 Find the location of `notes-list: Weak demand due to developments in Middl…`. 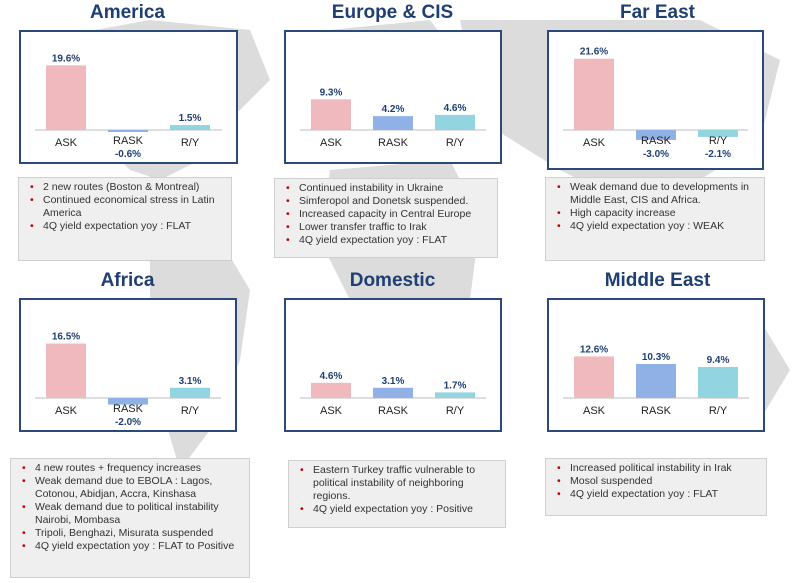

notes-list: Weak demand due to developments in Middl… is located at coordinates (655, 207).